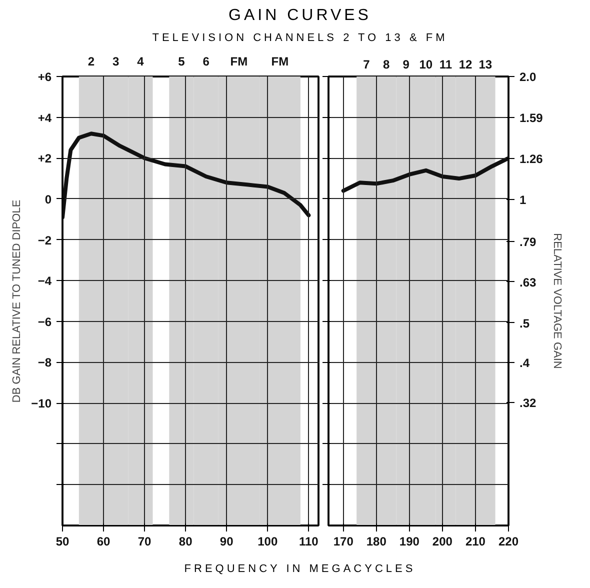 The image size is (590, 588). What do you see at coordinates (45, 117) in the screenshot?
I see `y-tick-label: +4` at bounding box center [45, 117].